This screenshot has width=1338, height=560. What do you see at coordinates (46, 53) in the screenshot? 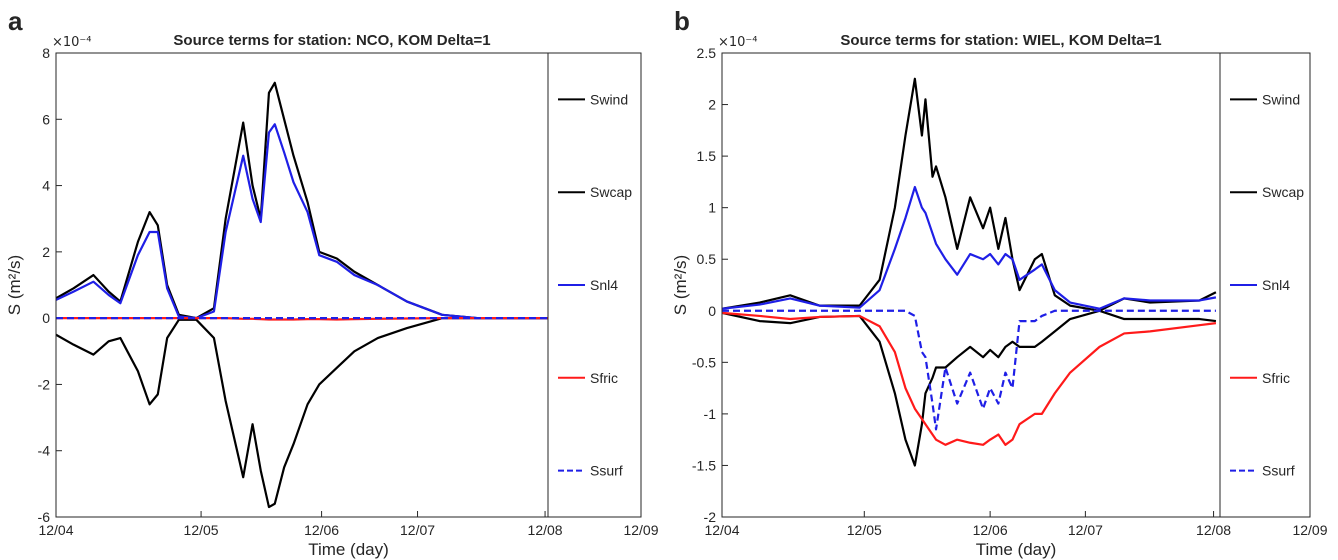
I see `y-tick-label: 8` at bounding box center [46, 53].